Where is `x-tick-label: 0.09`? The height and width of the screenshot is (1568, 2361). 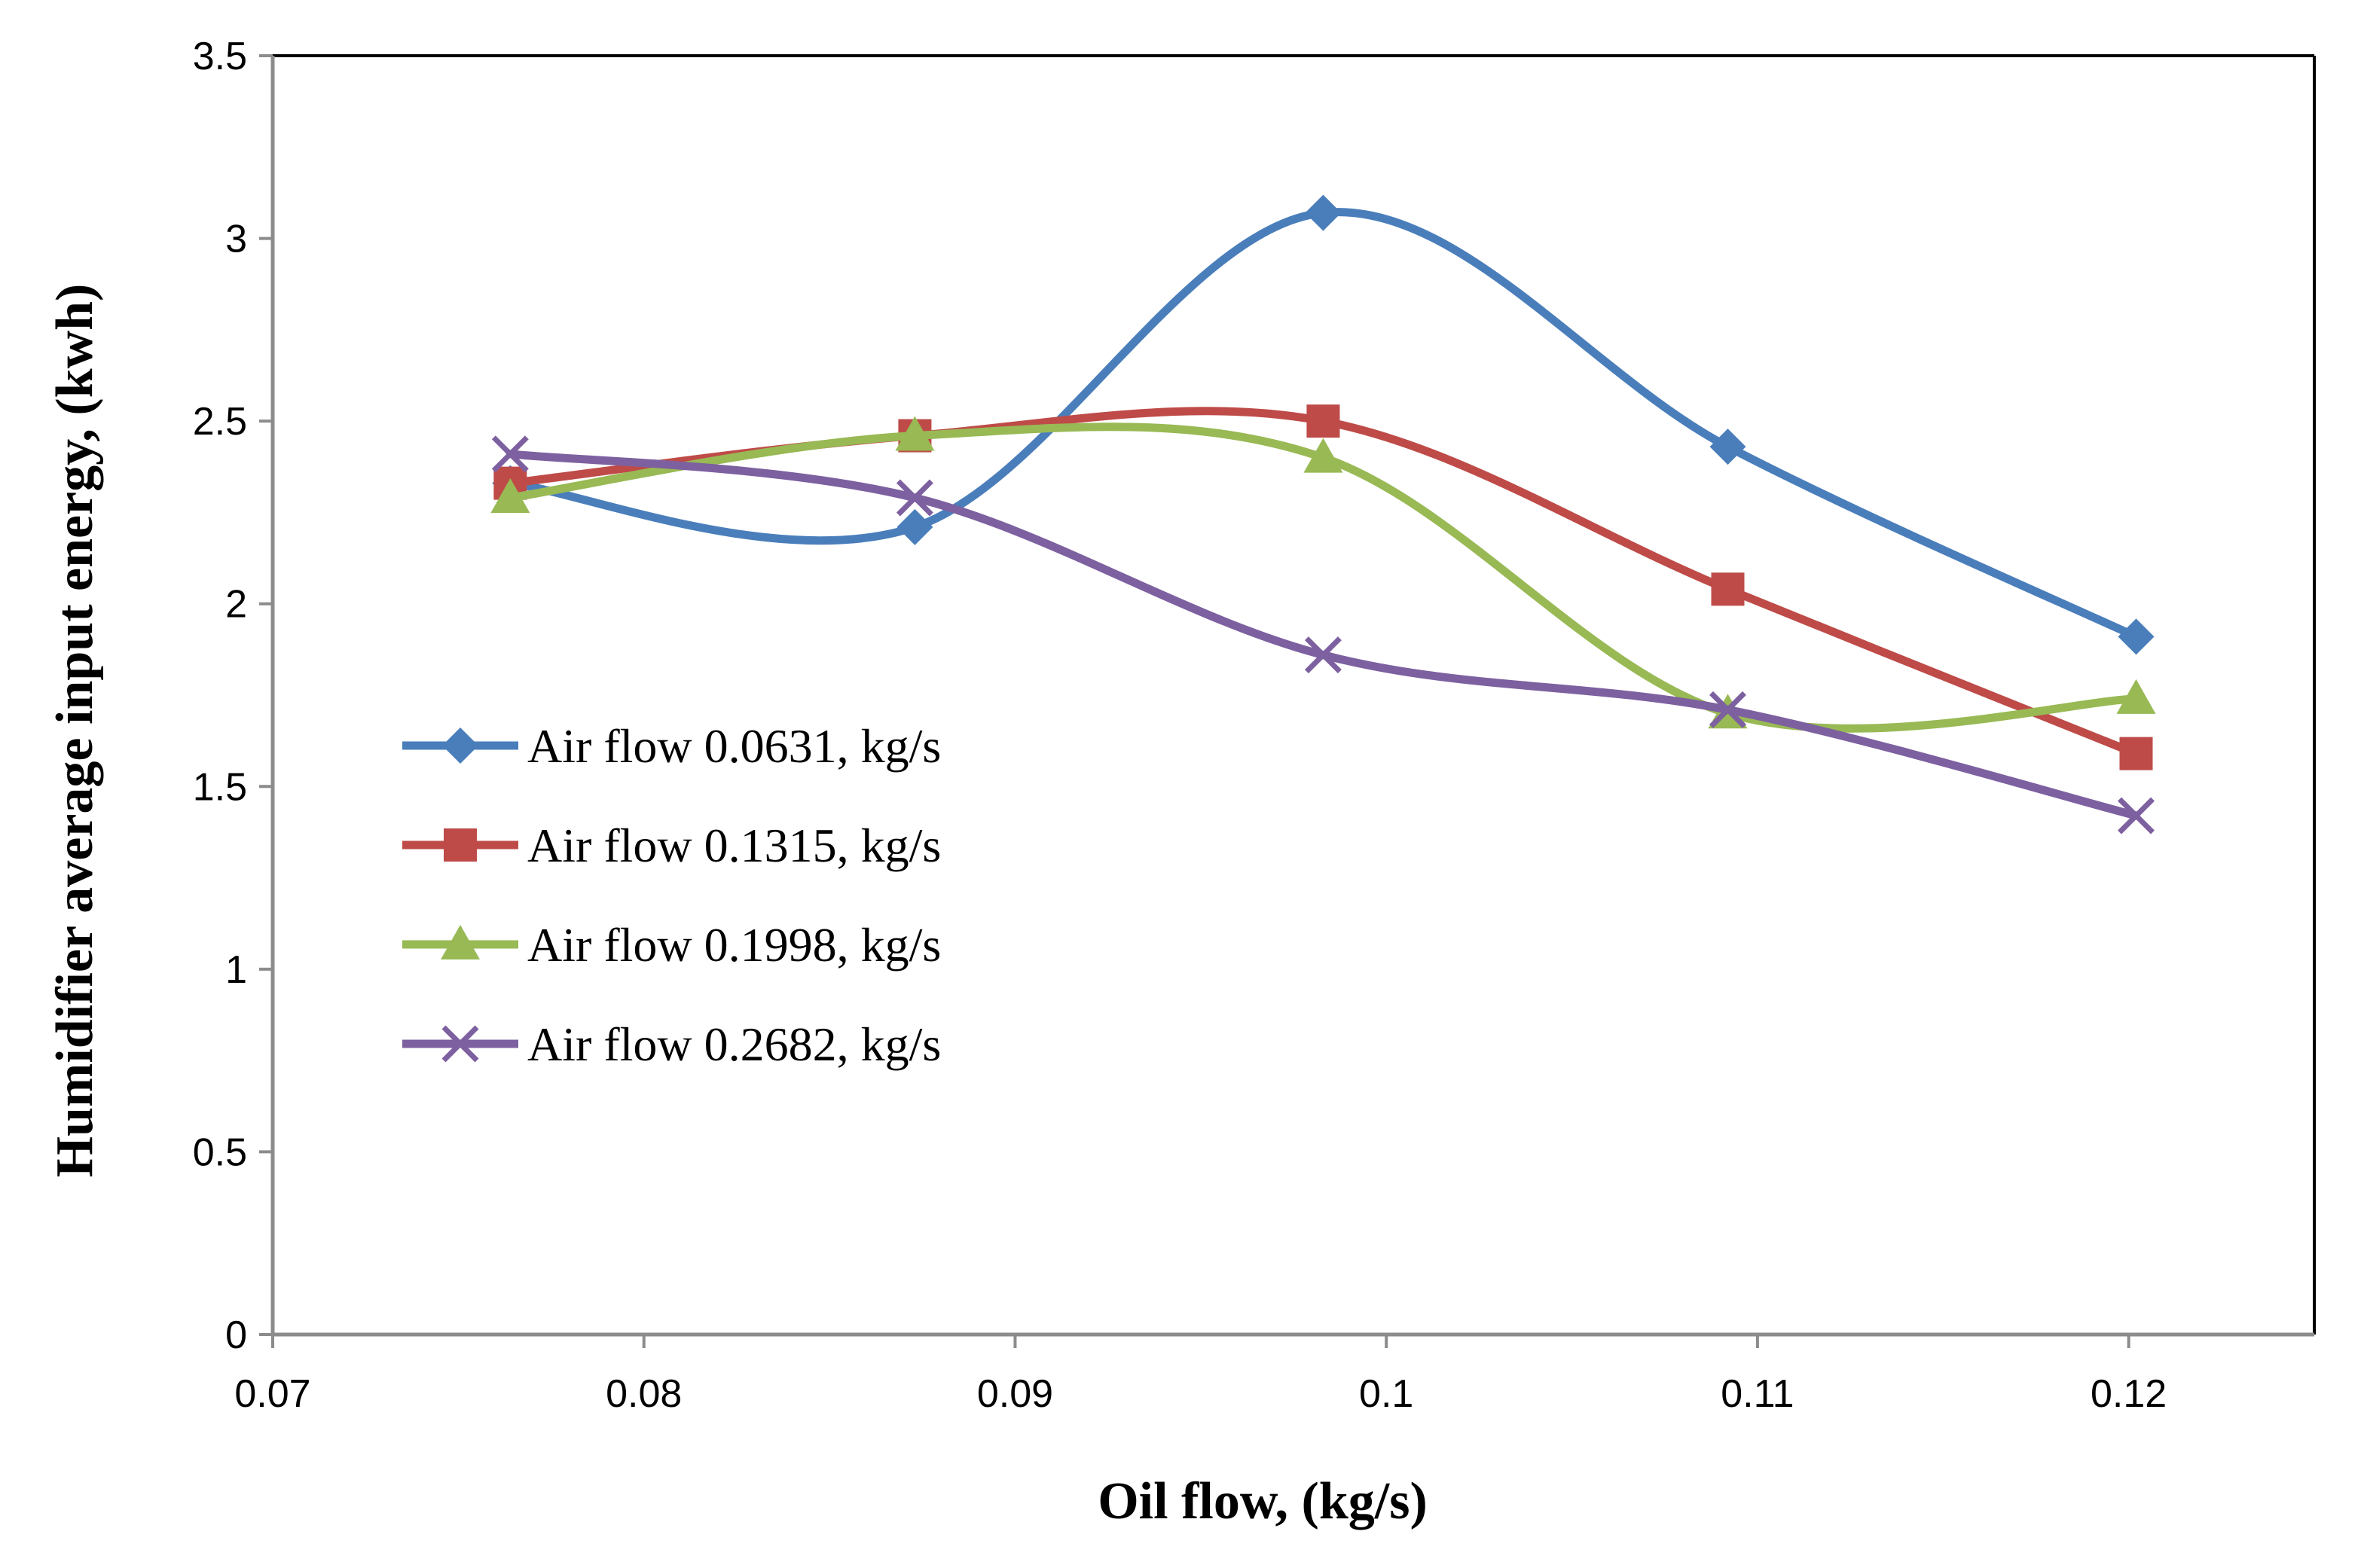 x-tick-label: 0.09 is located at coordinates (1015, 1394).